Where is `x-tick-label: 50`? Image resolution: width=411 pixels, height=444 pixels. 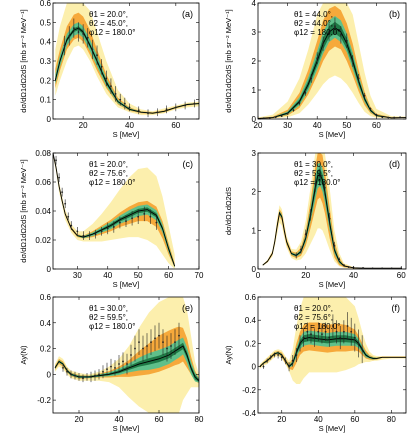
x-tick-label: 50 is located at coordinates (138, 275).